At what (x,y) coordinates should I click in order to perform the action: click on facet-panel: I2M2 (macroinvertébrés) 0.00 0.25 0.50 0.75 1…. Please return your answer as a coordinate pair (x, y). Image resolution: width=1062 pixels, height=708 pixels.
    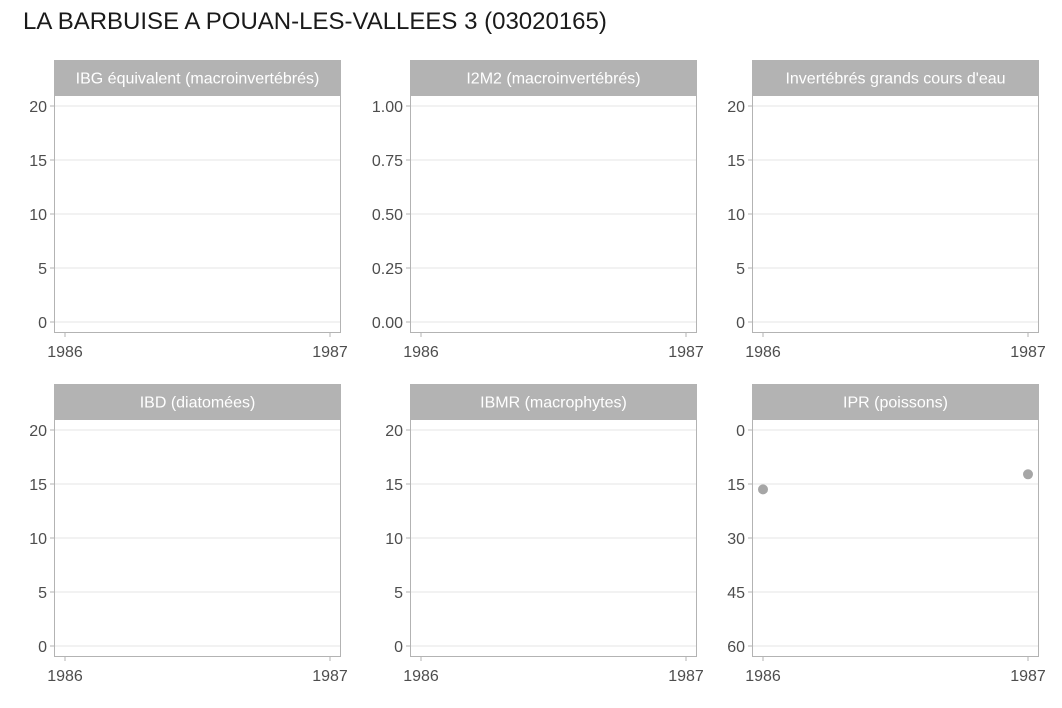
    Looking at the image, I should click on (538, 210).